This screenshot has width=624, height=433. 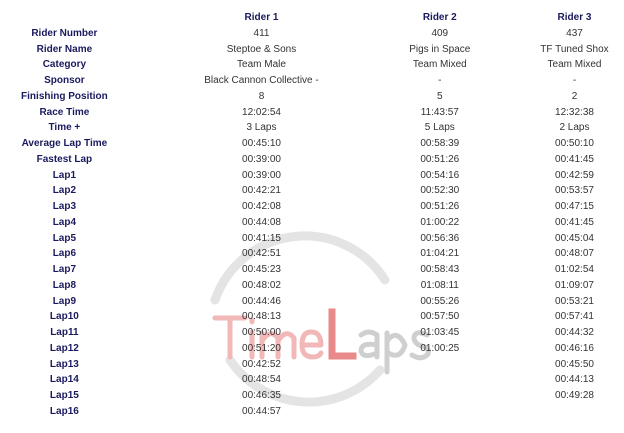 I want to click on rider-3-value: 01:09:07, so click(x=574, y=285).